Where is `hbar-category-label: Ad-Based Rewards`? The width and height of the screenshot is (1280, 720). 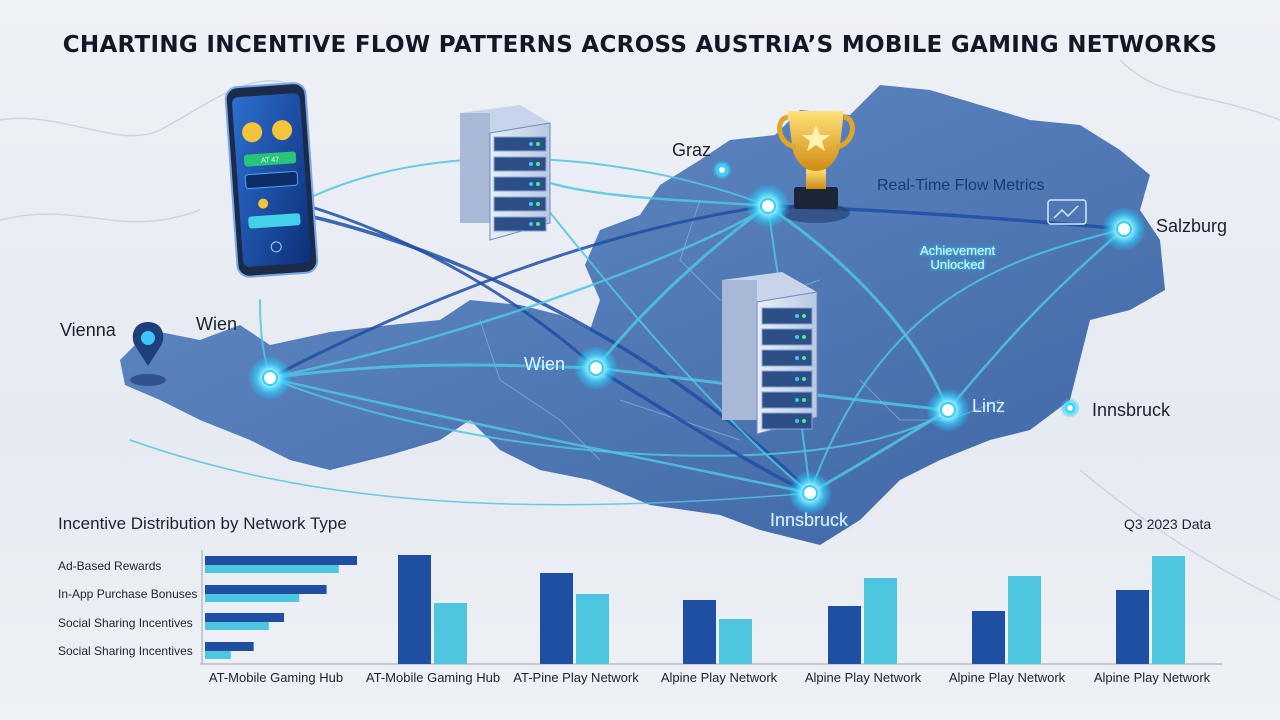 hbar-category-label: Ad-Based Rewards is located at coordinates (110, 566).